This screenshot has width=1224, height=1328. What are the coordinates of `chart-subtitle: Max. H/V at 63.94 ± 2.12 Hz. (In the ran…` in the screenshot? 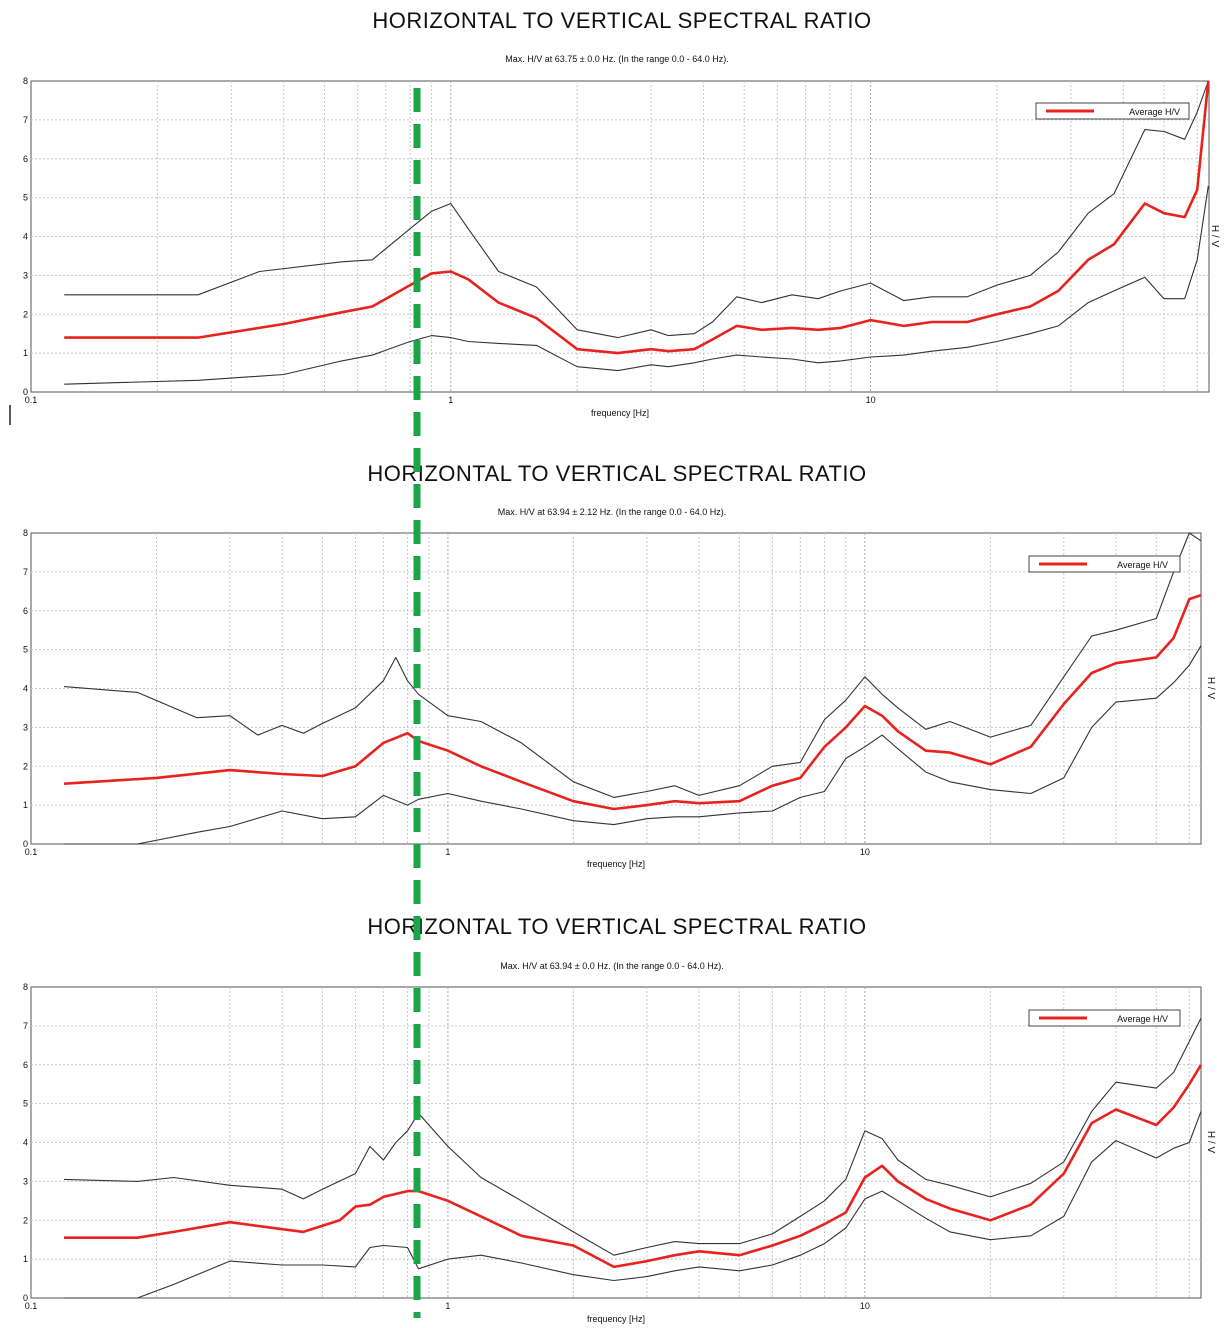 It's located at (612, 512).